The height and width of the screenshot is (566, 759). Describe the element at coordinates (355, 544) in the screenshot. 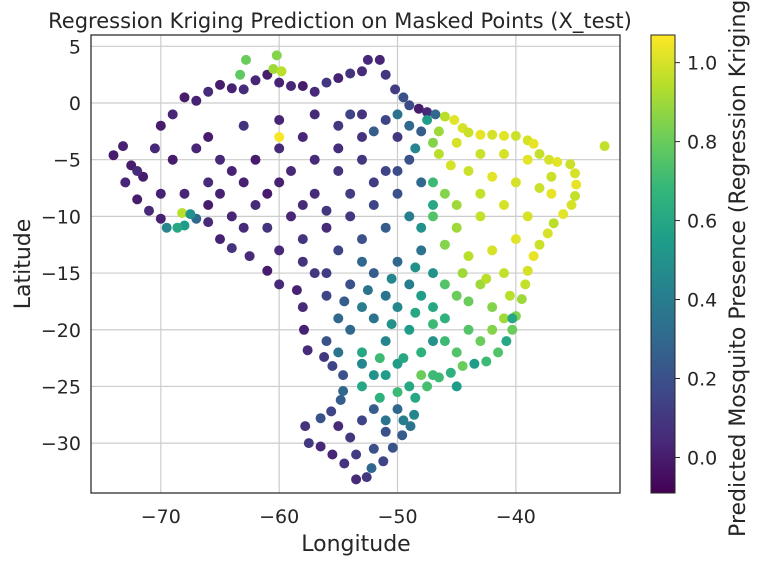

I see `x-axis-label: Longitude` at that location.